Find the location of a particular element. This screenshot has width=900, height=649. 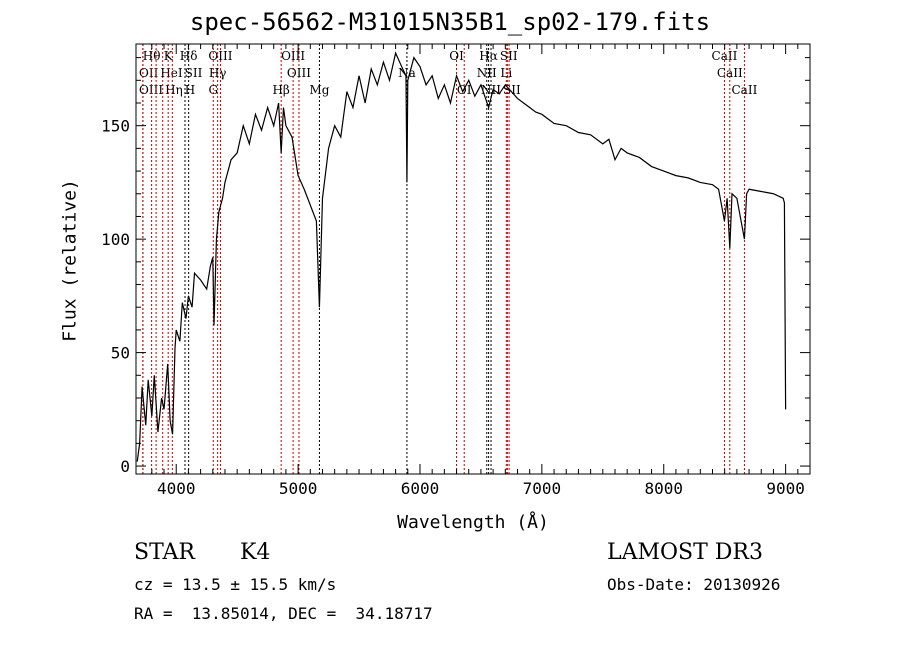

spectral-line-label: SII is located at coordinates (194, 73).